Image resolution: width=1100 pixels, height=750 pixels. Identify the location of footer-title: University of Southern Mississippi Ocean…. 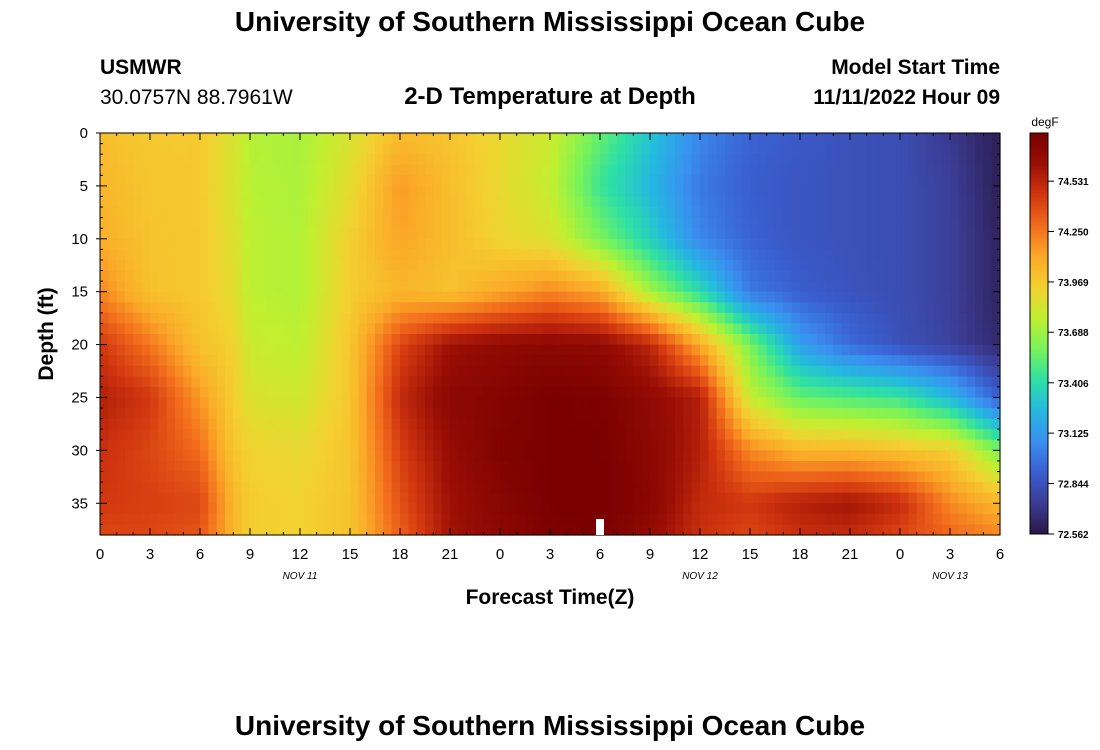
(550, 725).